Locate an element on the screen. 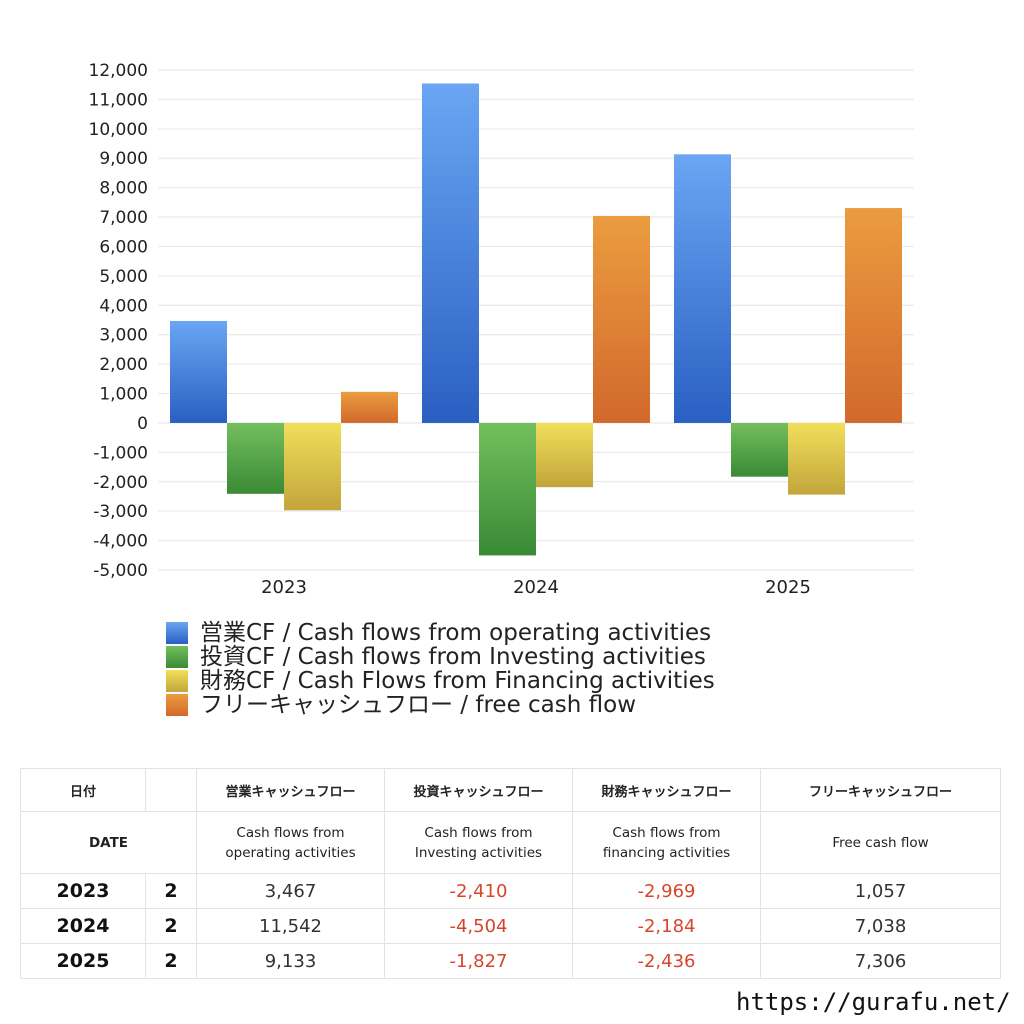  row-free: 7,038 is located at coordinates (880, 926).